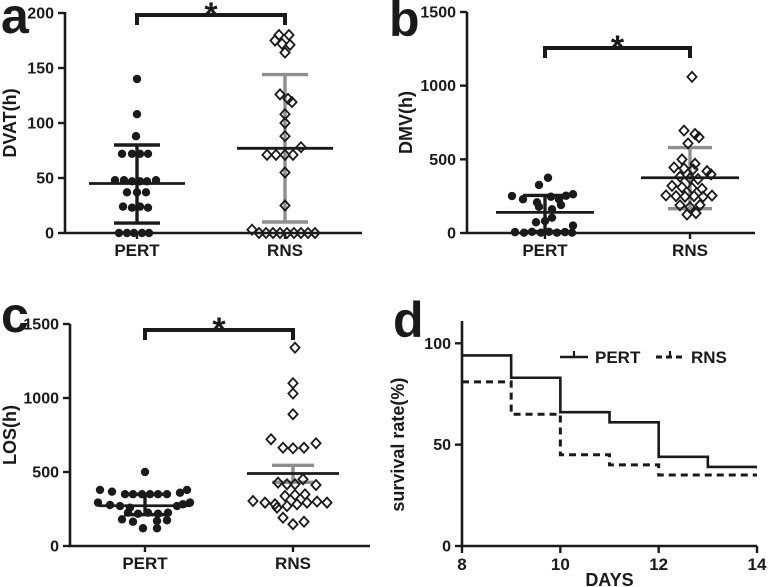 The image size is (768, 587). Describe the element at coordinates (41, 325) in the screenshot. I see `y-tick-label: 1500` at that location.